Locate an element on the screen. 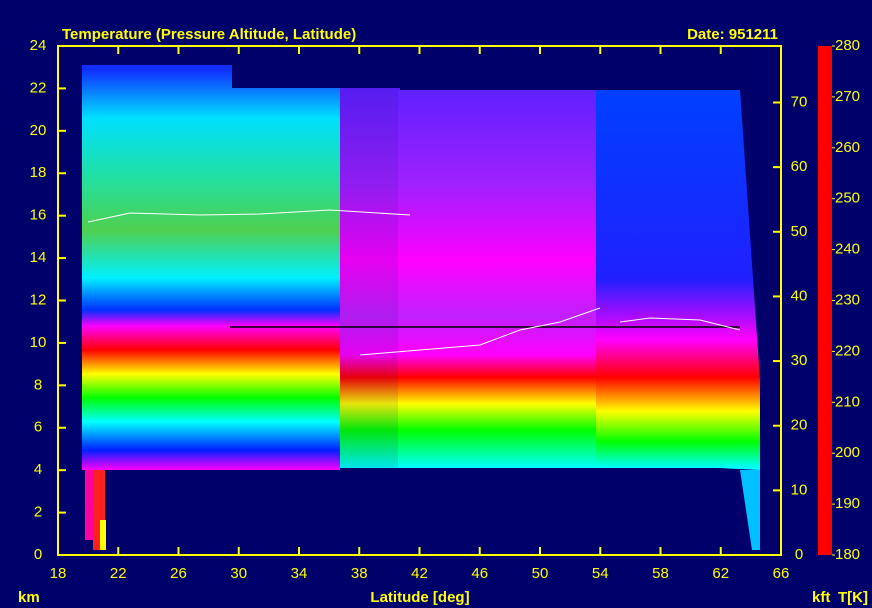  y-tick-label: 12 is located at coordinates (38, 299).